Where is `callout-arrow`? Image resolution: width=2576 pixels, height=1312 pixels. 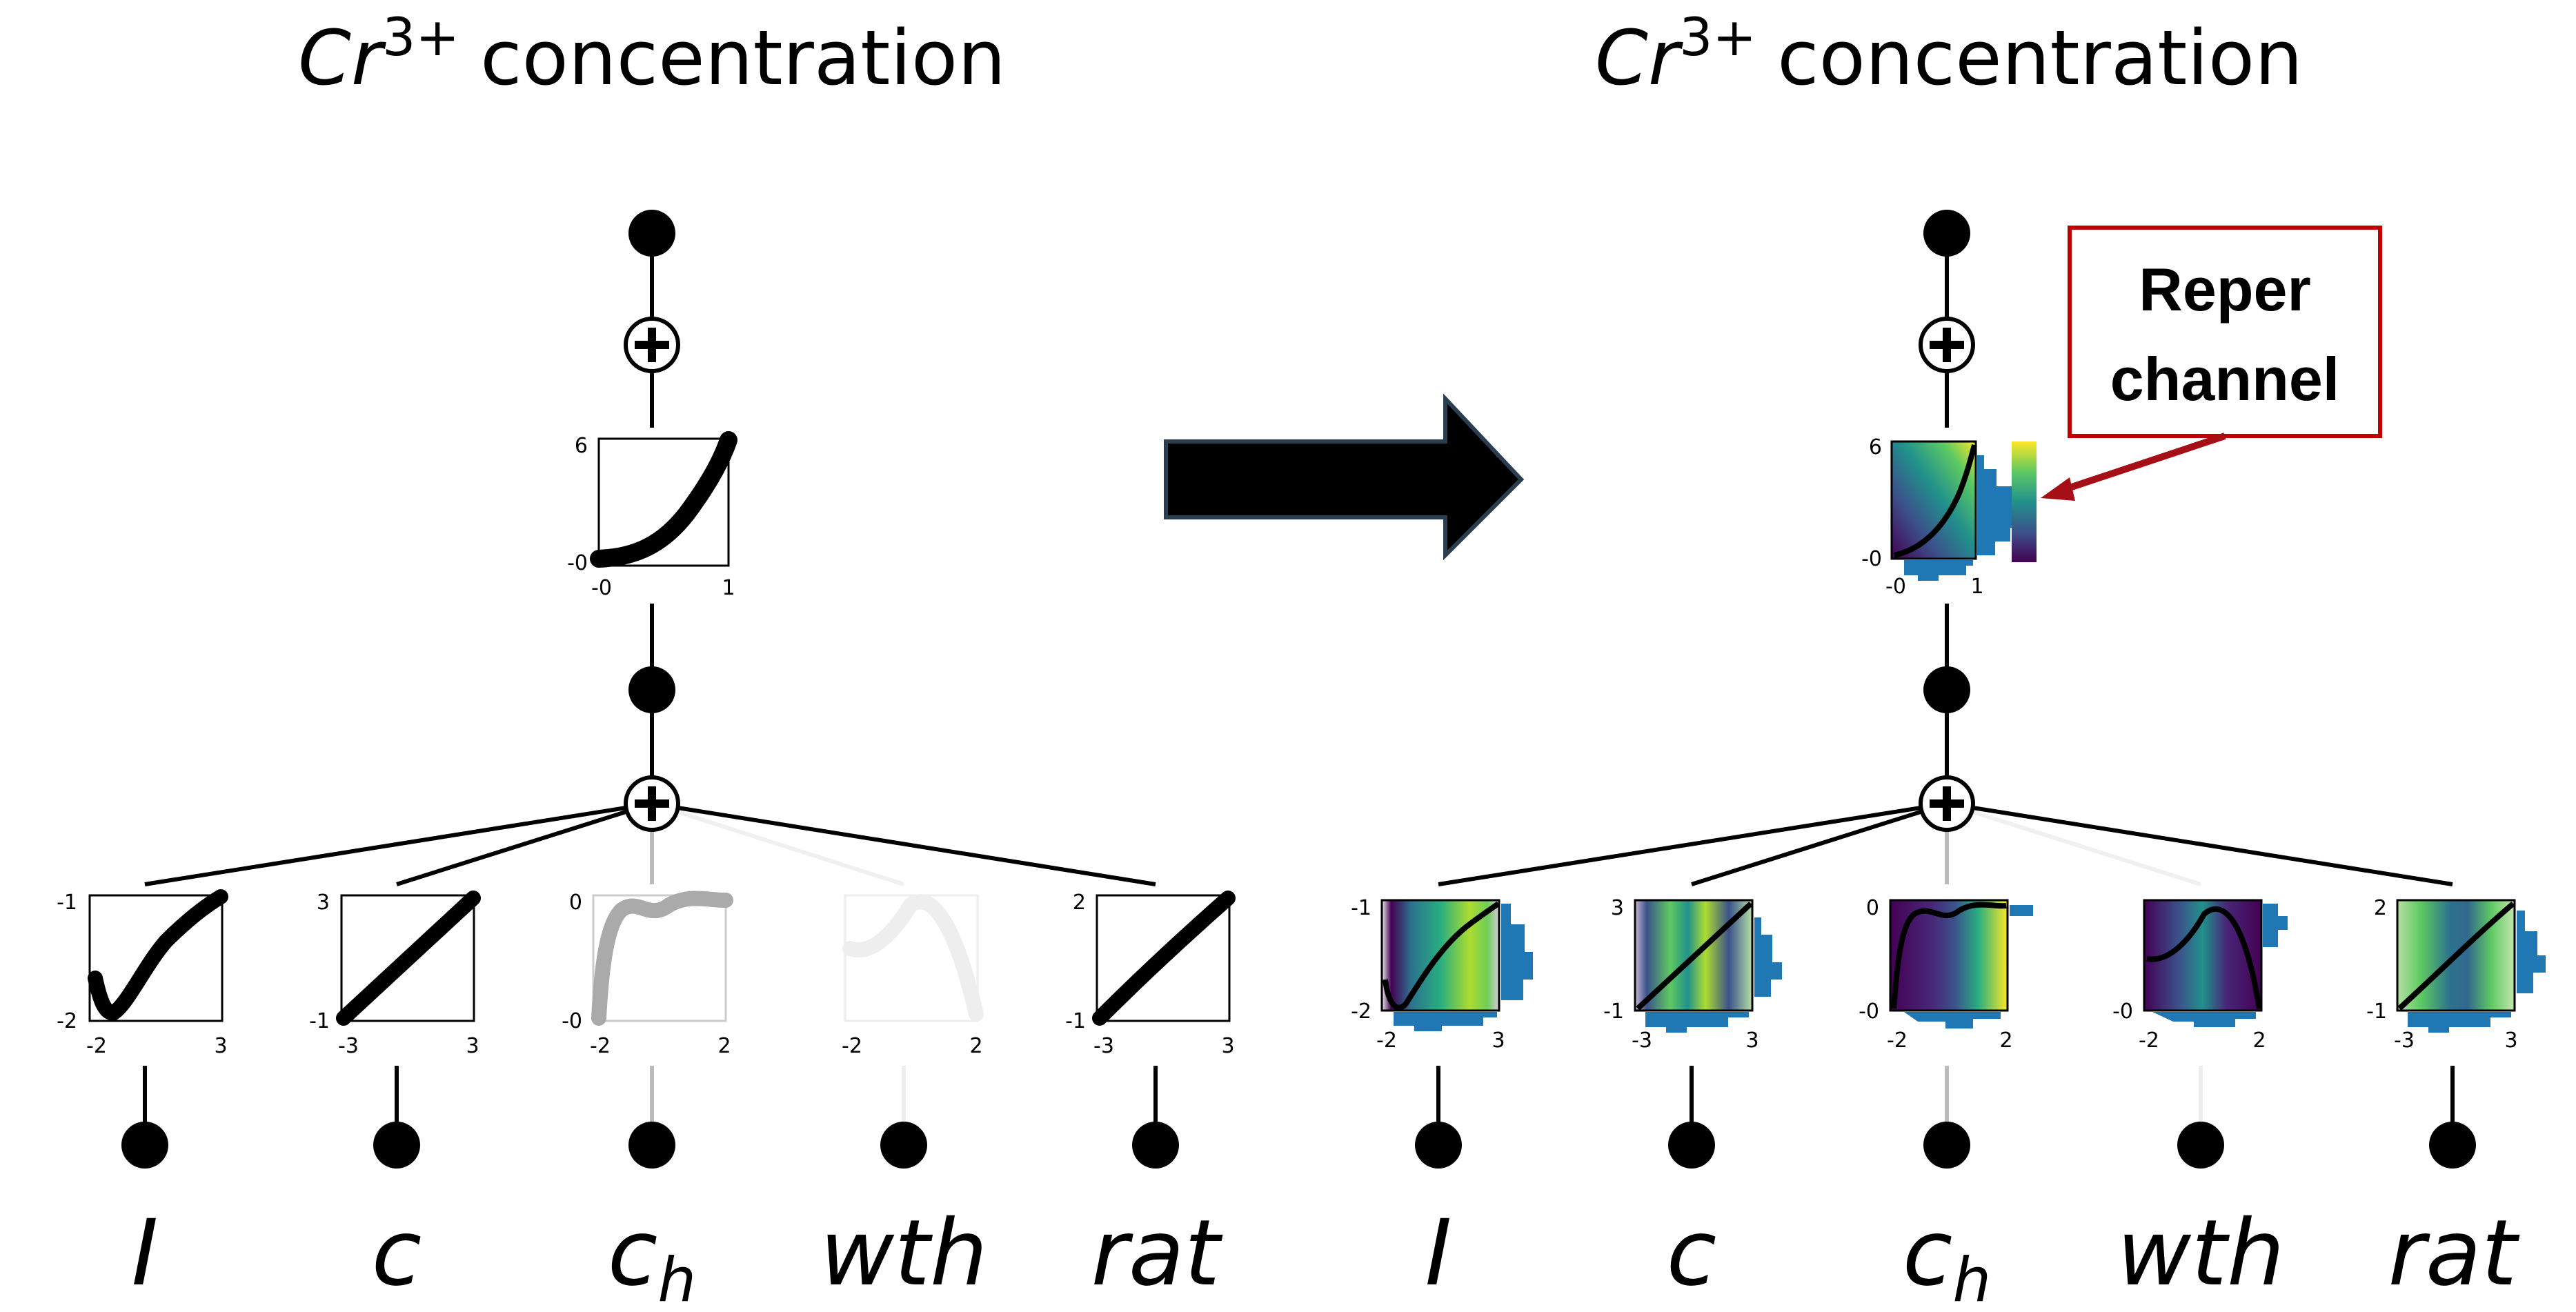 callout-arrow is located at coordinates (2133, 467).